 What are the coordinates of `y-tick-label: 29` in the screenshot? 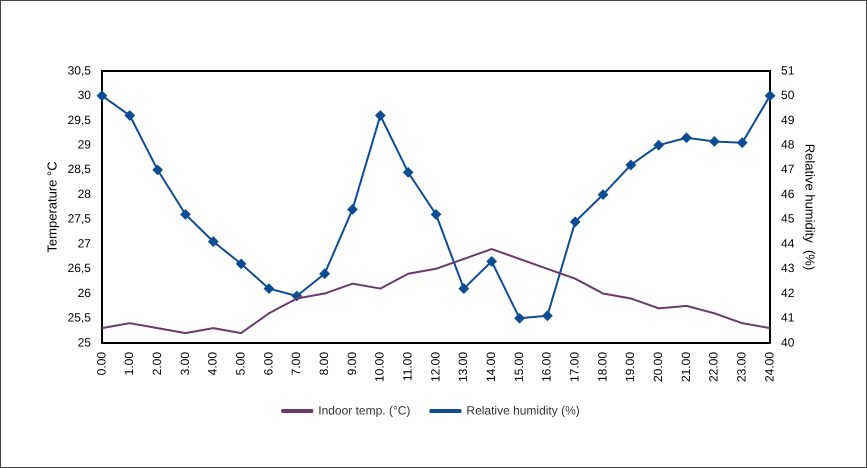 It's located at (85, 144).